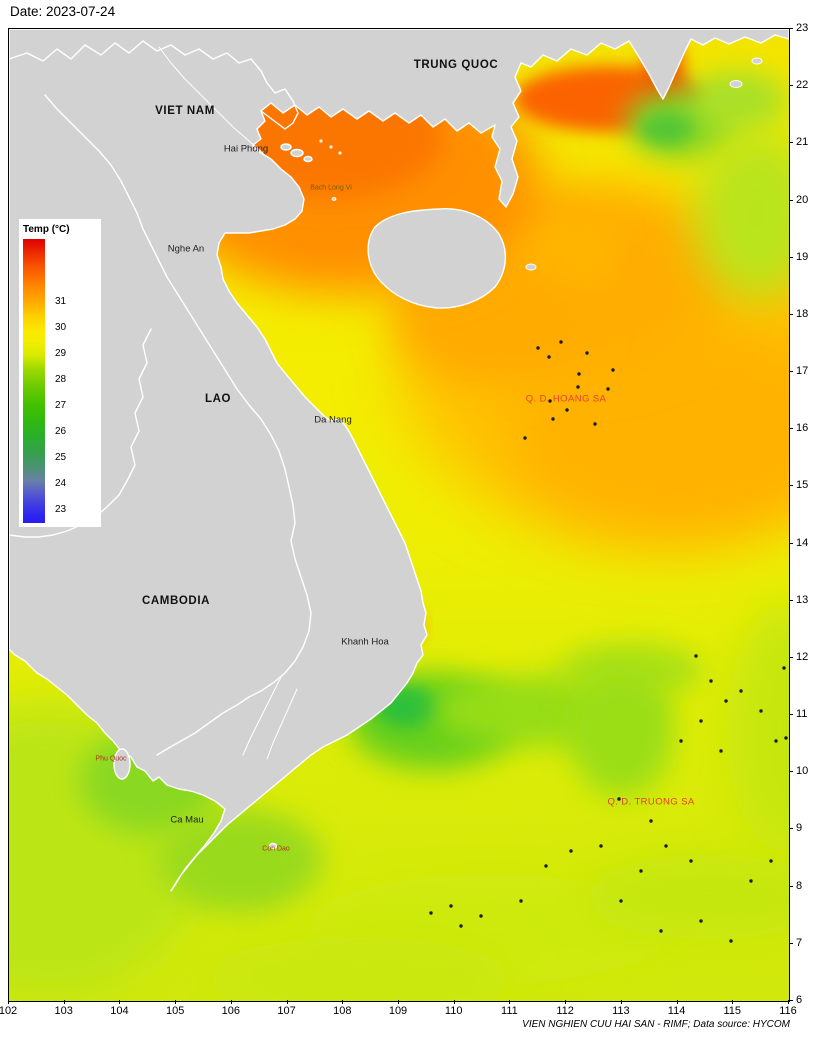 Image resolution: width=816 pixels, height=1040 pixels. I want to click on x-tick-label: 112, so click(565, 1011).